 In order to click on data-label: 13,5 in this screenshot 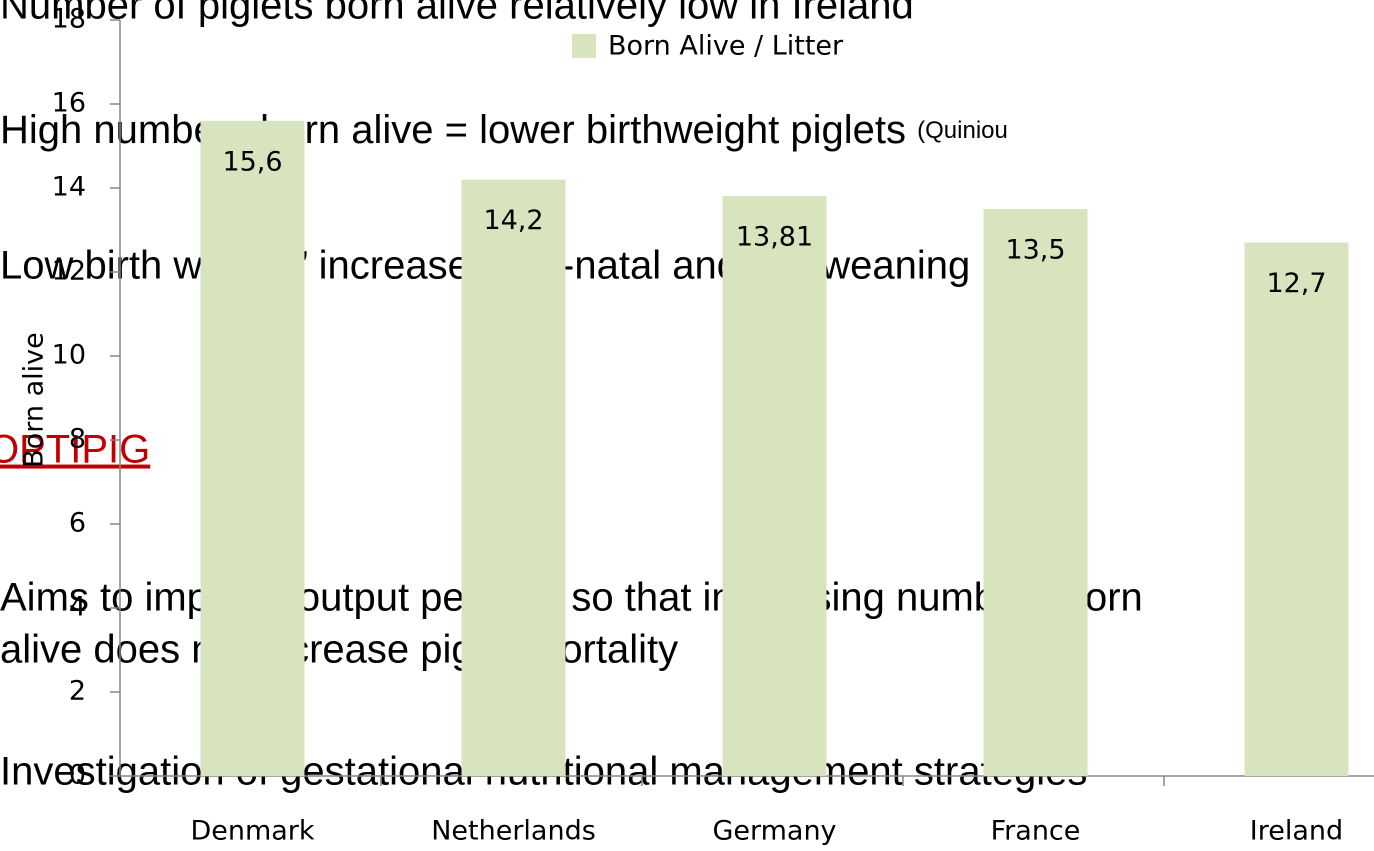, I will do `click(1035, 250)`.